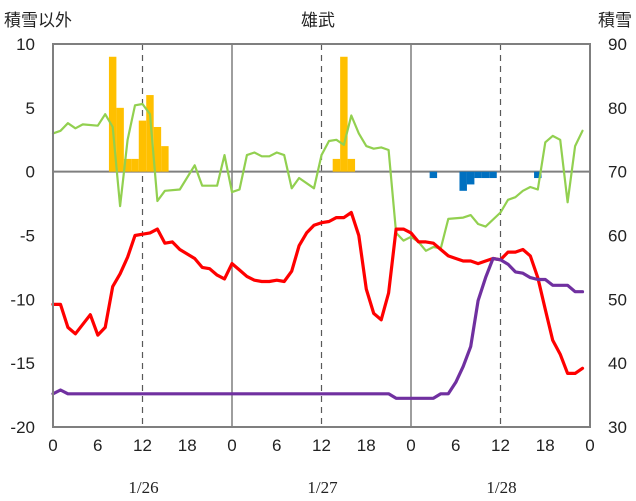 This screenshot has height=501, width=636. I want to click on left-axis-label: 積雪以外, so click(38, 20).